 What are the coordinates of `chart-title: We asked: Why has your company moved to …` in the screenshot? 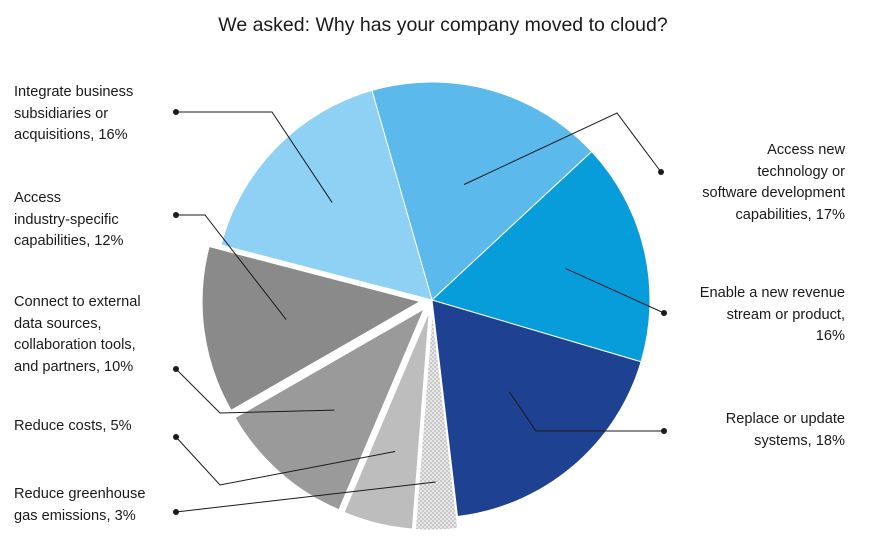 It's located at (443, 25).